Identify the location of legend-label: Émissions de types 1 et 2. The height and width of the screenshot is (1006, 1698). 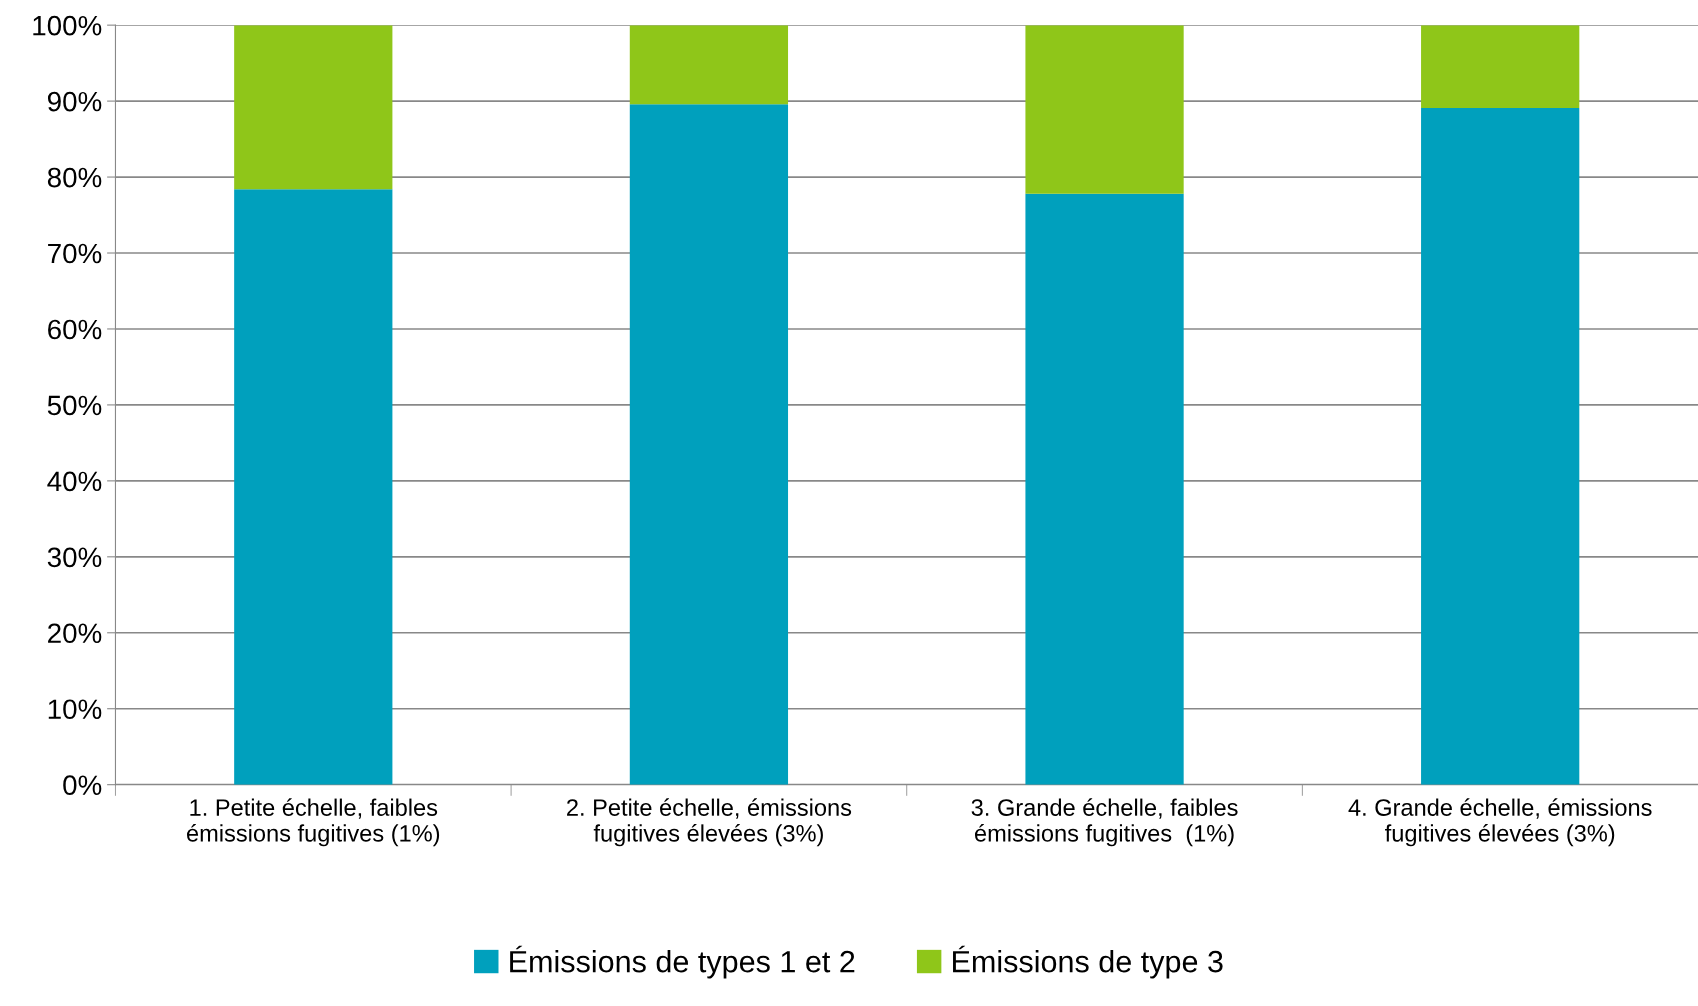
(682, 962).